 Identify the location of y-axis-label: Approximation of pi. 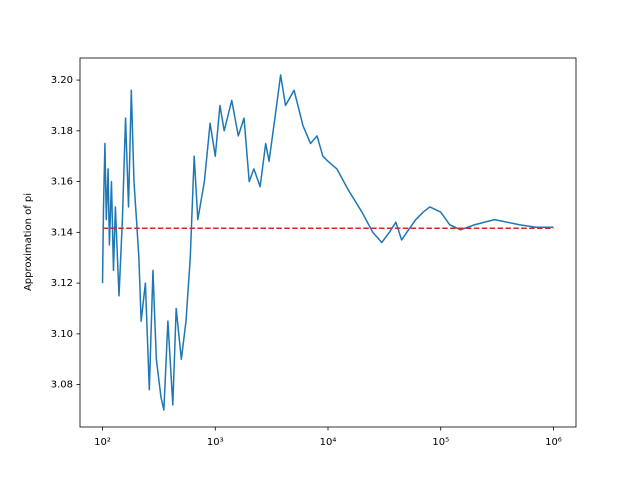
(28, 242).